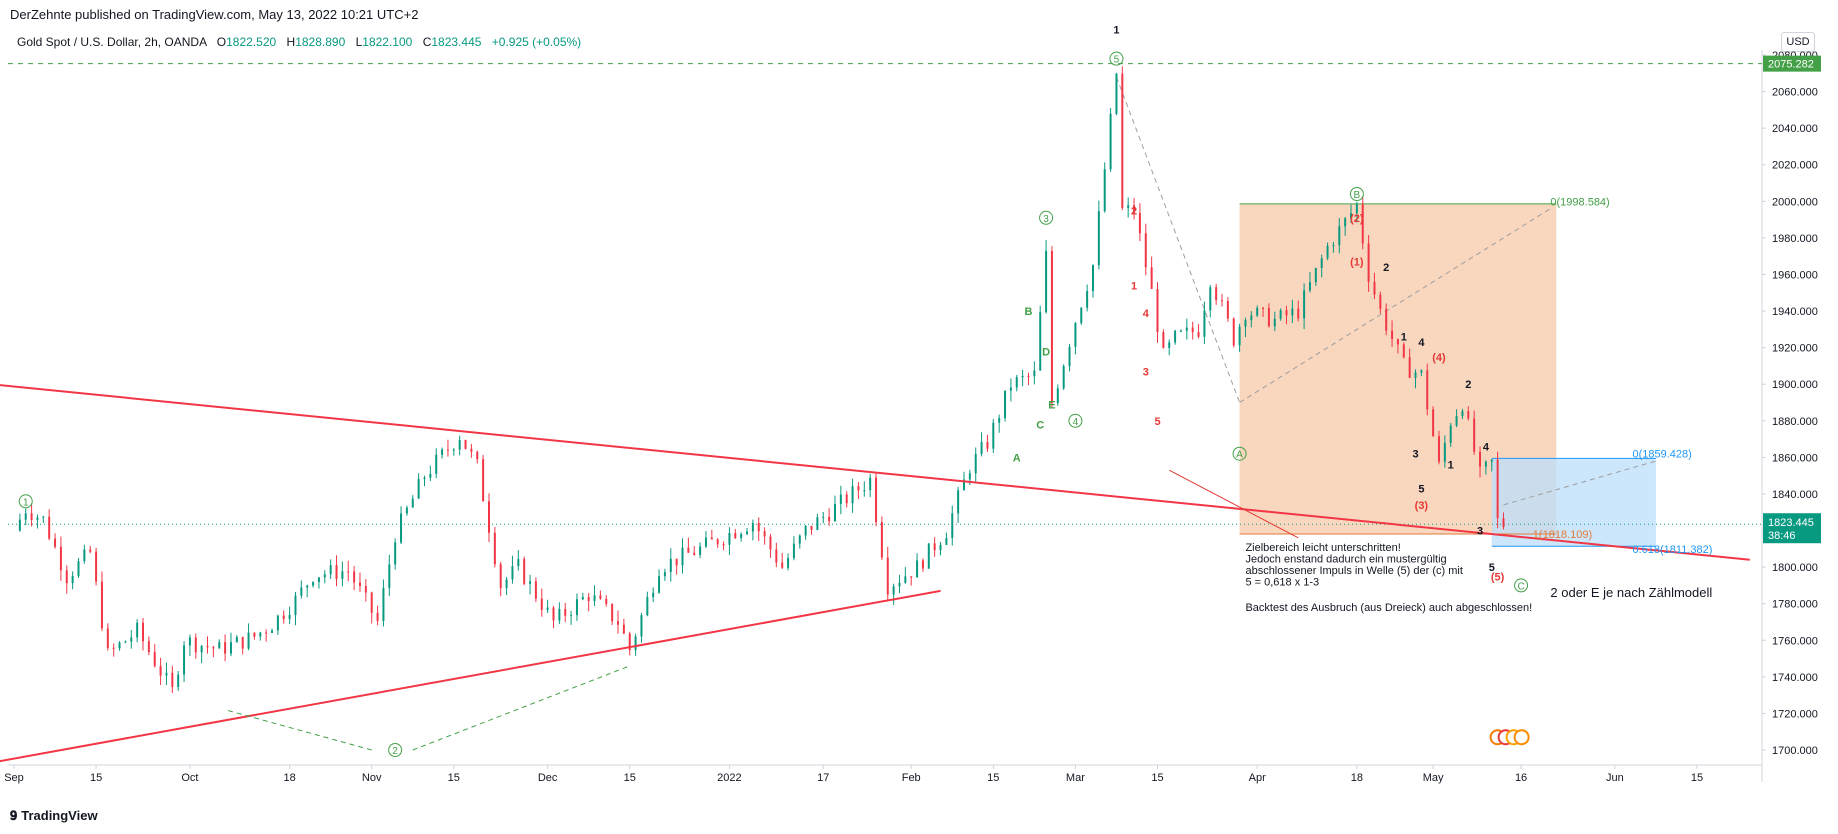  What do you see at coordinates (112, 42) in the screenshot?
I see `symbol-title: Gold Spot / U.S. Dollar, 2h, OANDA` at bounding box center [112, 42].